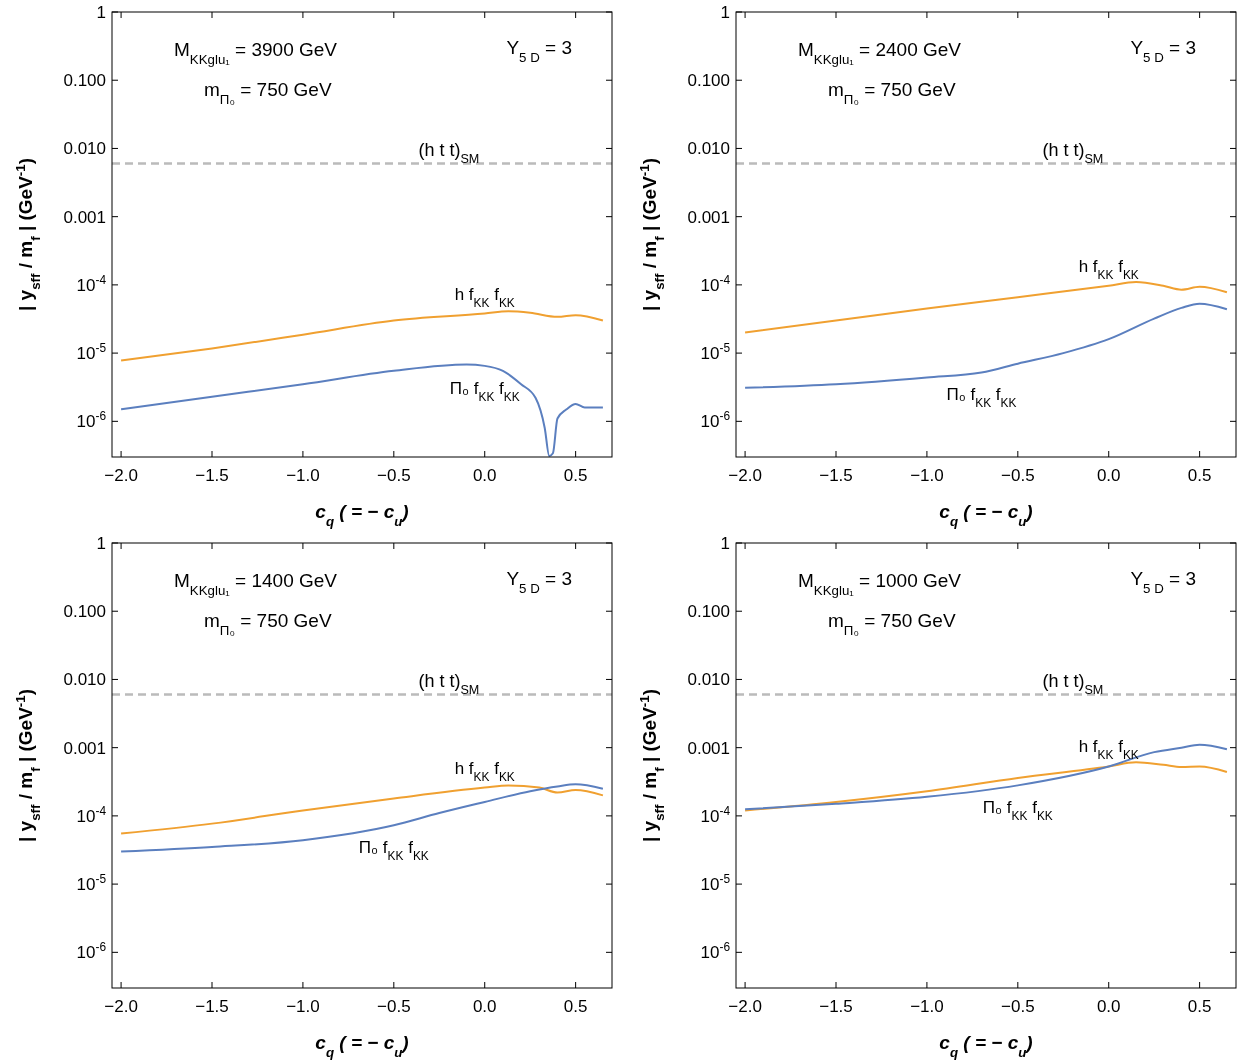 This screenshot has width=1242, height=1061. I want to click on annotation: M$_{KKglu₁}$ = 1000 GeV, so click(880, 584).